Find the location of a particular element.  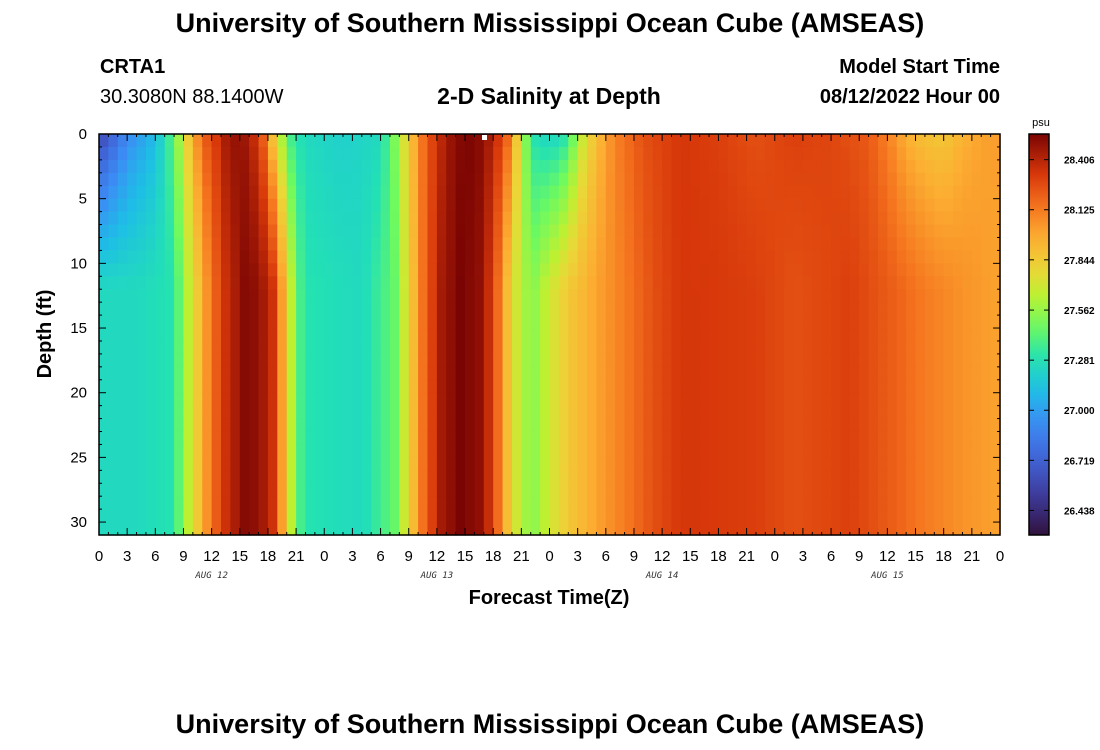

surface-marker is located at coordinates (484, 137).